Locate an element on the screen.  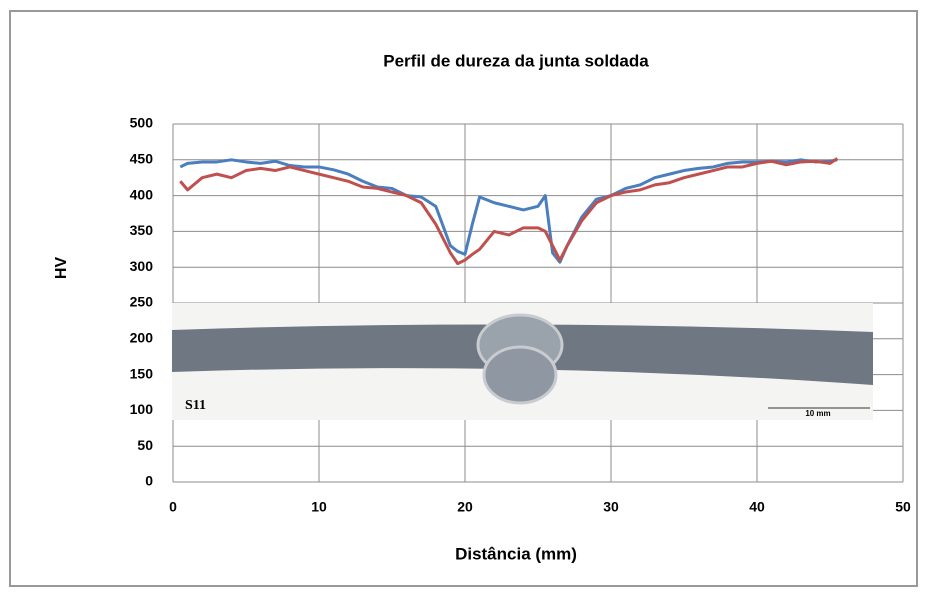
series-group is located at coordinates (509, 211).